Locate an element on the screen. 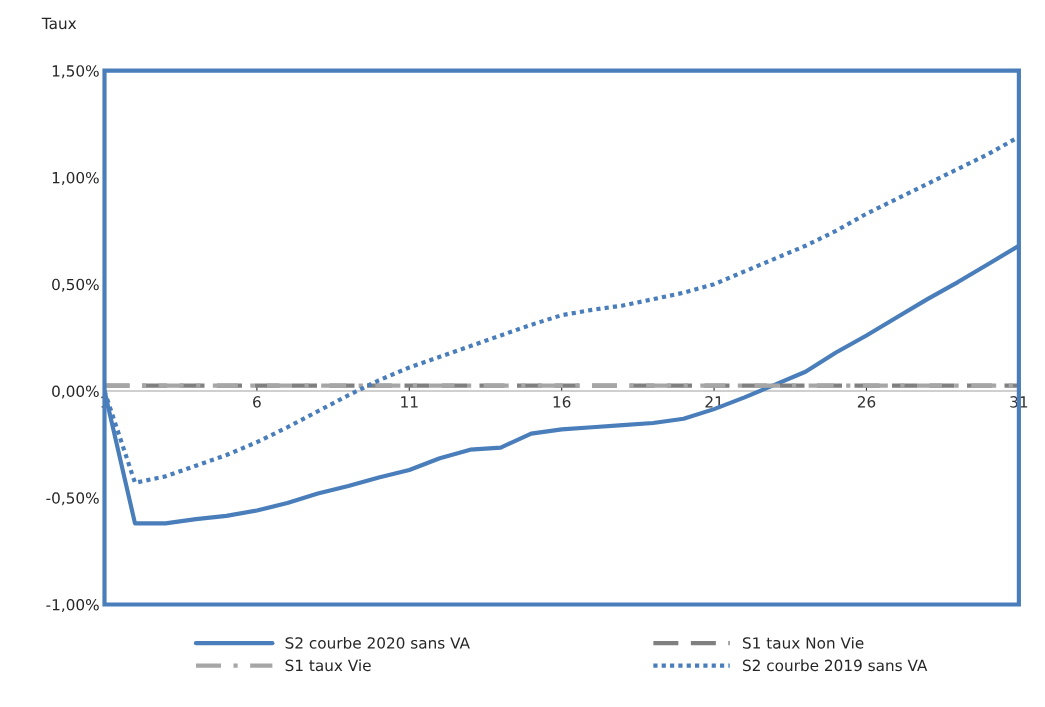 This screenshot has height=707, width=1045. y-tick-label: 1,50% is located at coordinates (75, 72).